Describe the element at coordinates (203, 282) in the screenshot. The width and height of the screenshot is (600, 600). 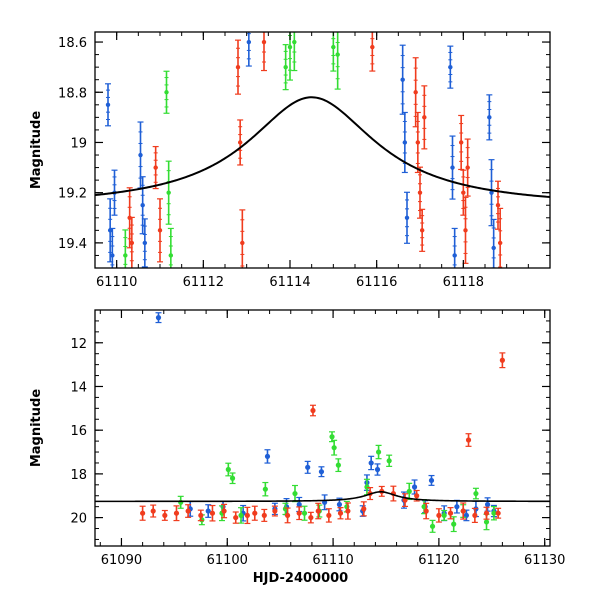
I see `x-tick-label: 61112` at that location.